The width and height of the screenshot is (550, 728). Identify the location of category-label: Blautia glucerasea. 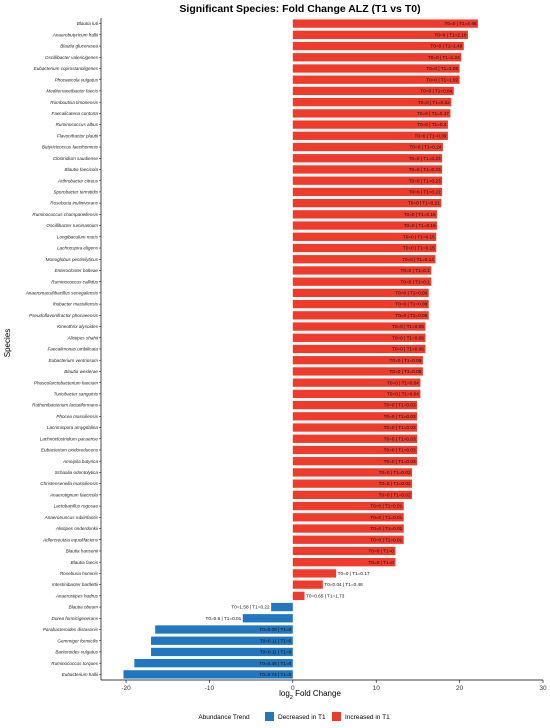
(79, 46).